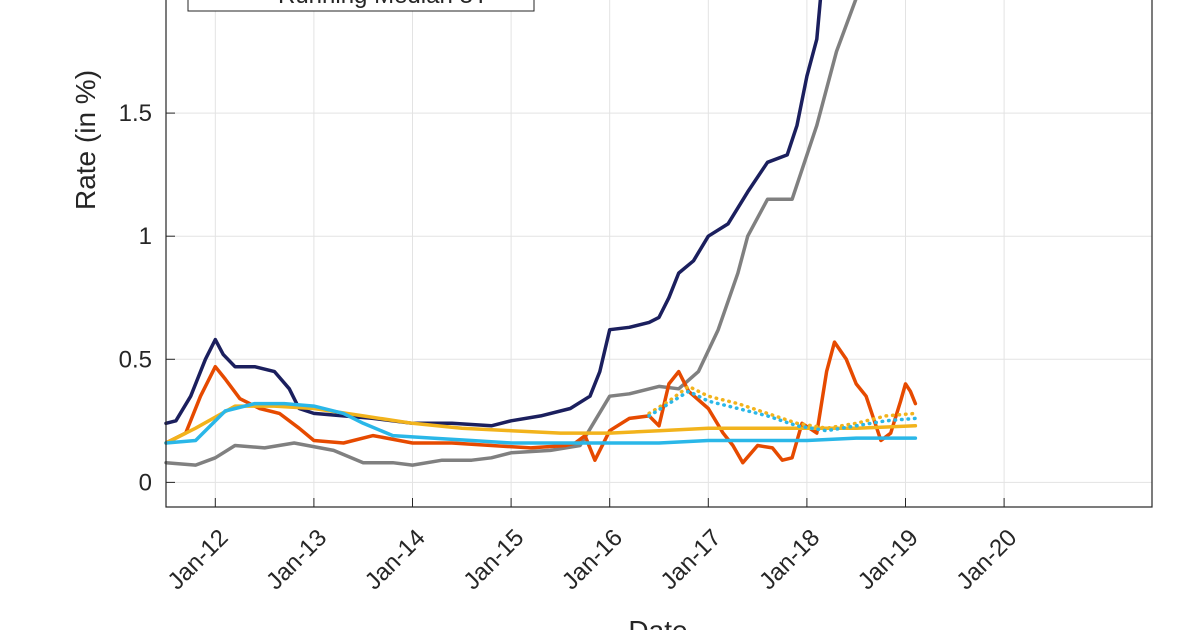 The image size is (1200, 630). Describe the element at coordinates (145, 482) in the screenshot. I see `y-tick-label: 0` at that location.